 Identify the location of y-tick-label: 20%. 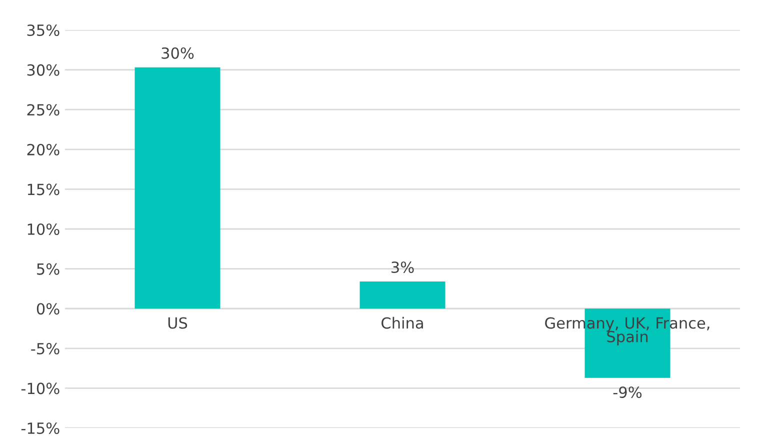
(43, 150).